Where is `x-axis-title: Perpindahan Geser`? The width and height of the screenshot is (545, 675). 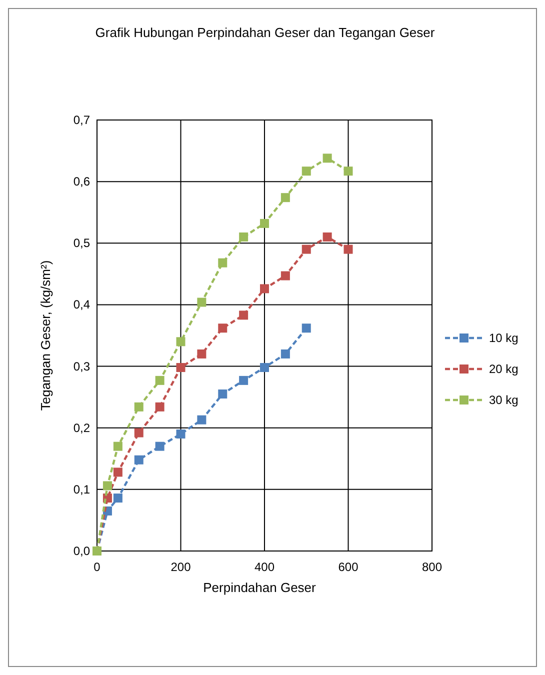 x-axis-title: Perpindahan Geser is located at coordinates (260, 587).